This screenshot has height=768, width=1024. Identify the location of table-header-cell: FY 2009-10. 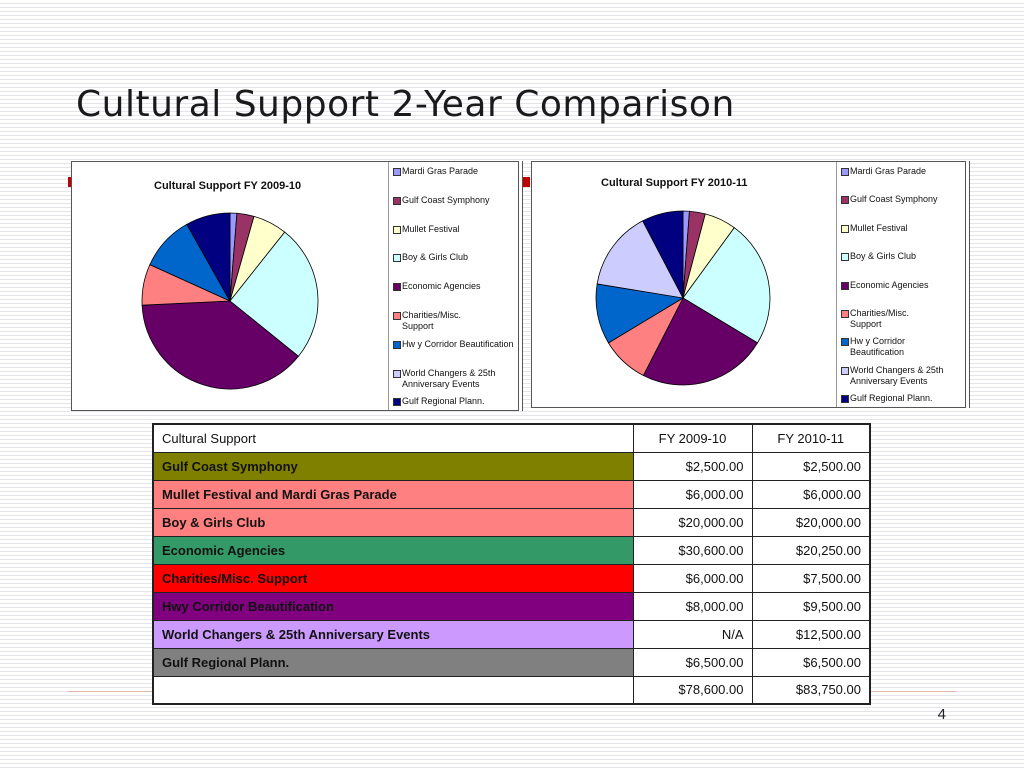
(692, 438).